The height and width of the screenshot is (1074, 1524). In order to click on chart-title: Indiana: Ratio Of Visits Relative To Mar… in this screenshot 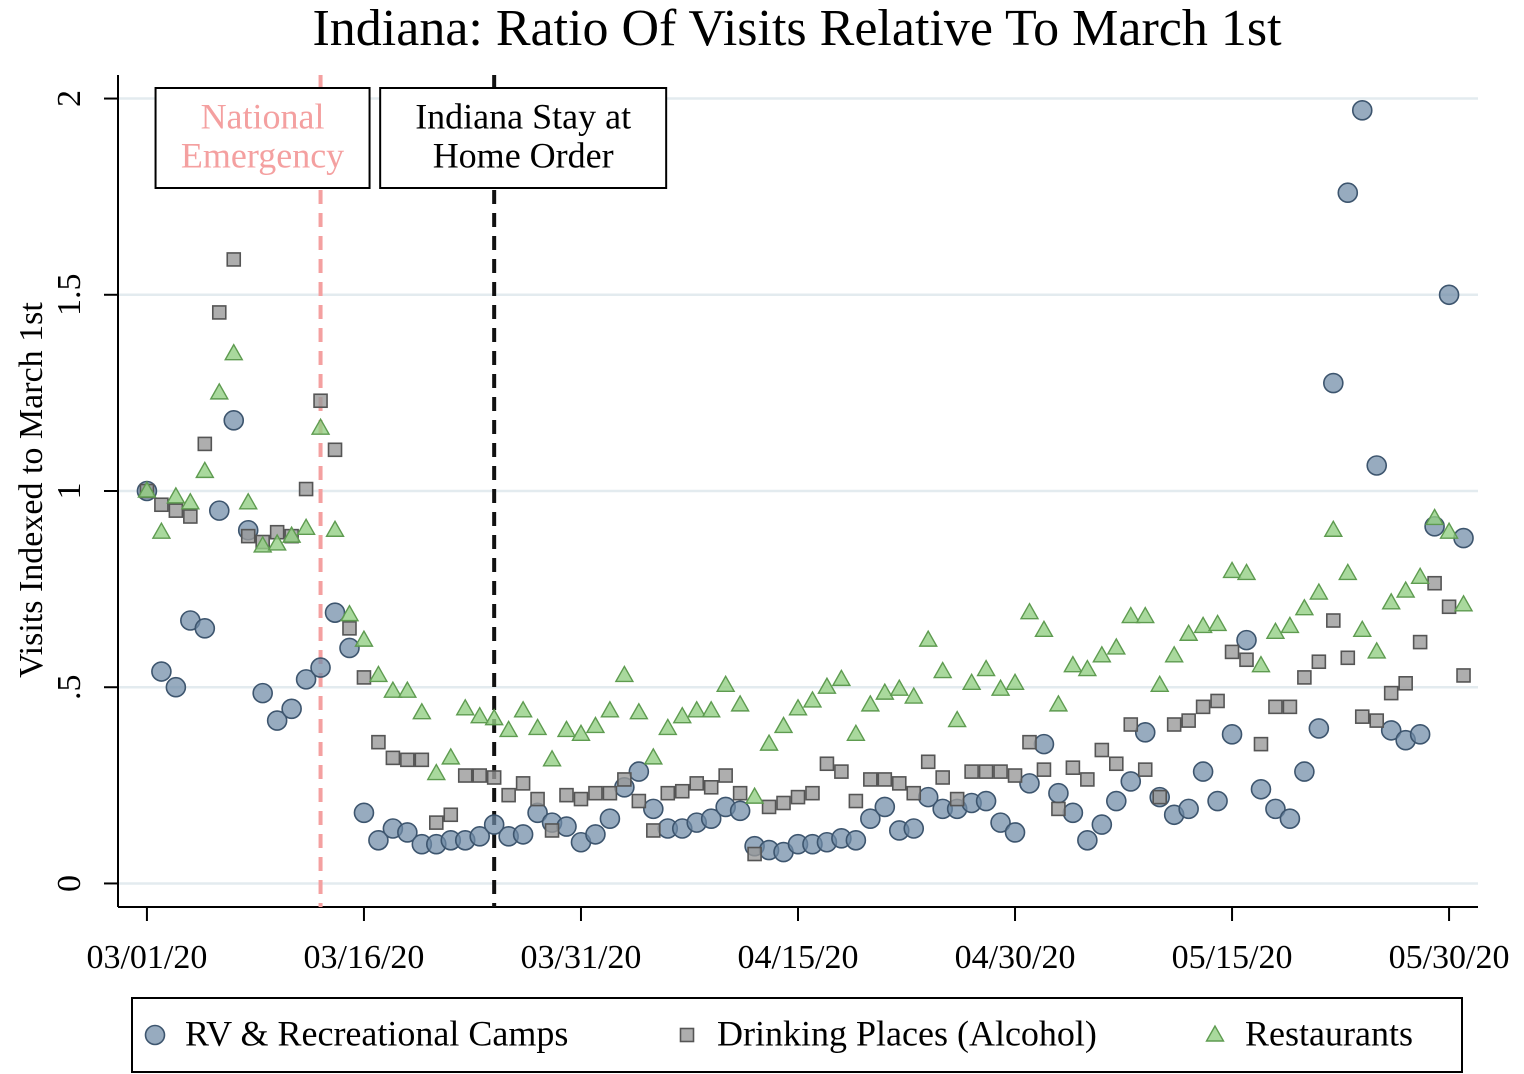, I will do `click(797, 28)`.